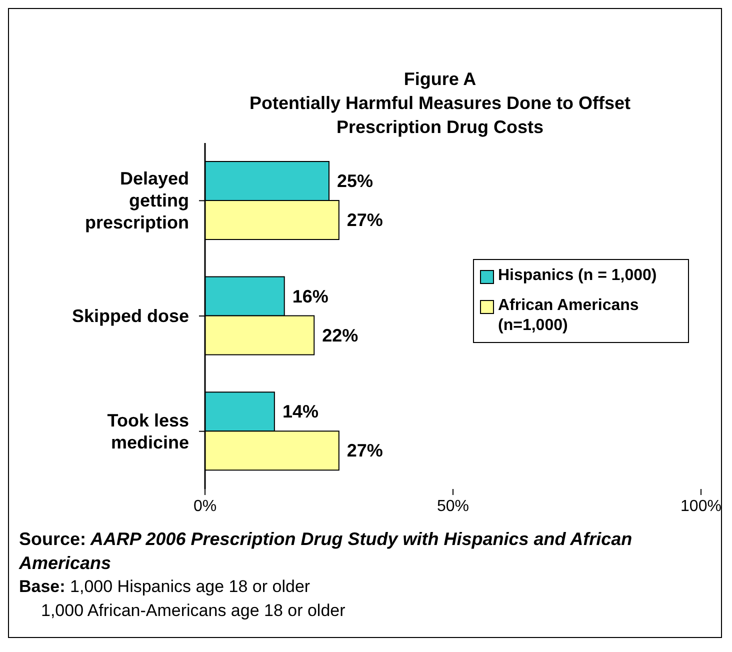 This screenshot has width=732, height=652. I want to click on y-tick-label: Delayed getting prescription, so click(136, 200).